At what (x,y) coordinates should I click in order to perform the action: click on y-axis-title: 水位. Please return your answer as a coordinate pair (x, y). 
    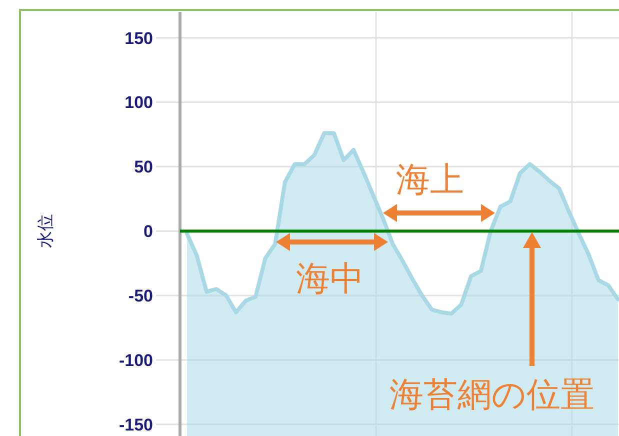
    Looking at the image, I should click on (45, 231).